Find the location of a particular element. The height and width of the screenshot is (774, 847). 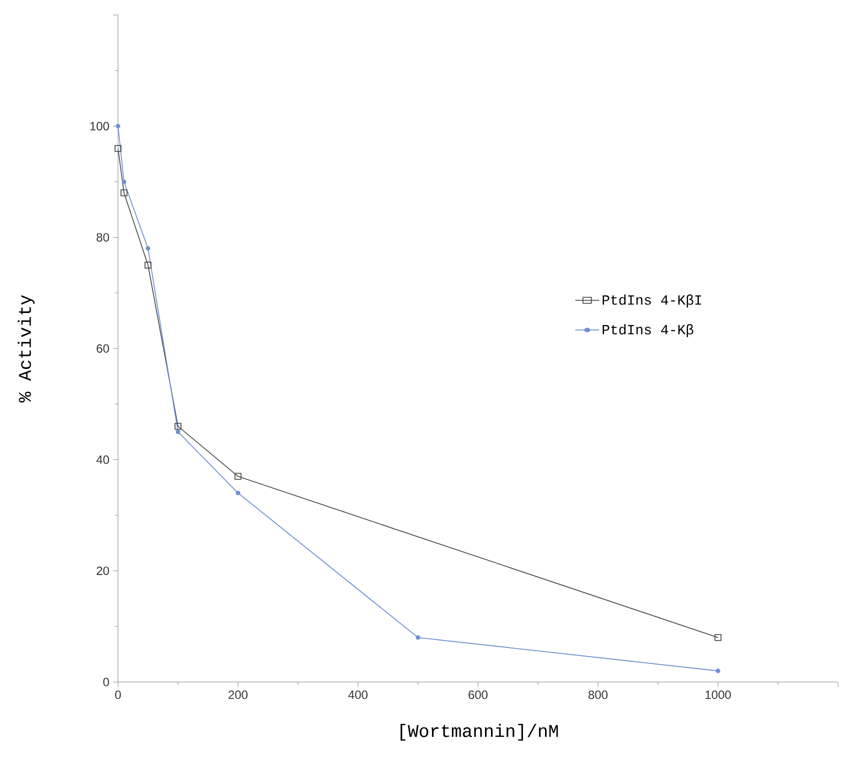

y-tick-label: 80 is located at coordinates (103, 237).